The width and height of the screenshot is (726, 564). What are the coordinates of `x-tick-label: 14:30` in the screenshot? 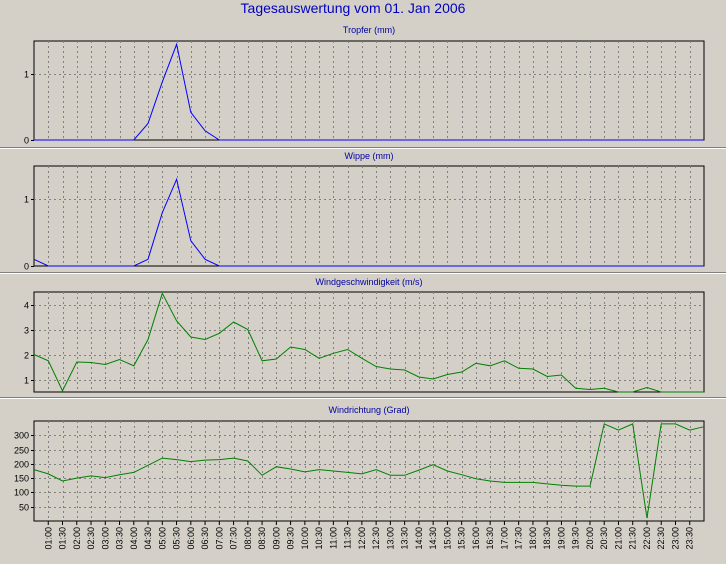 It's located at (433, 538).